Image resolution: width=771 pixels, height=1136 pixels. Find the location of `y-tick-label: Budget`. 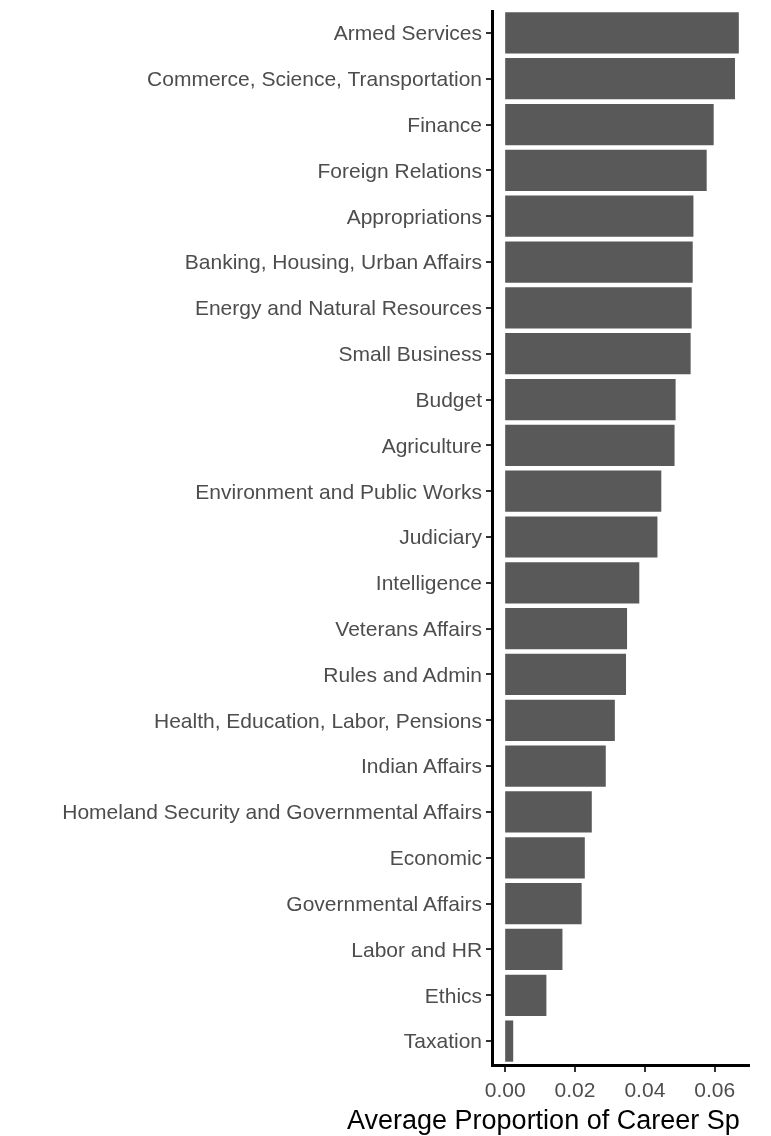

y-tick-label: Budget is located at coordinates (449, 399).